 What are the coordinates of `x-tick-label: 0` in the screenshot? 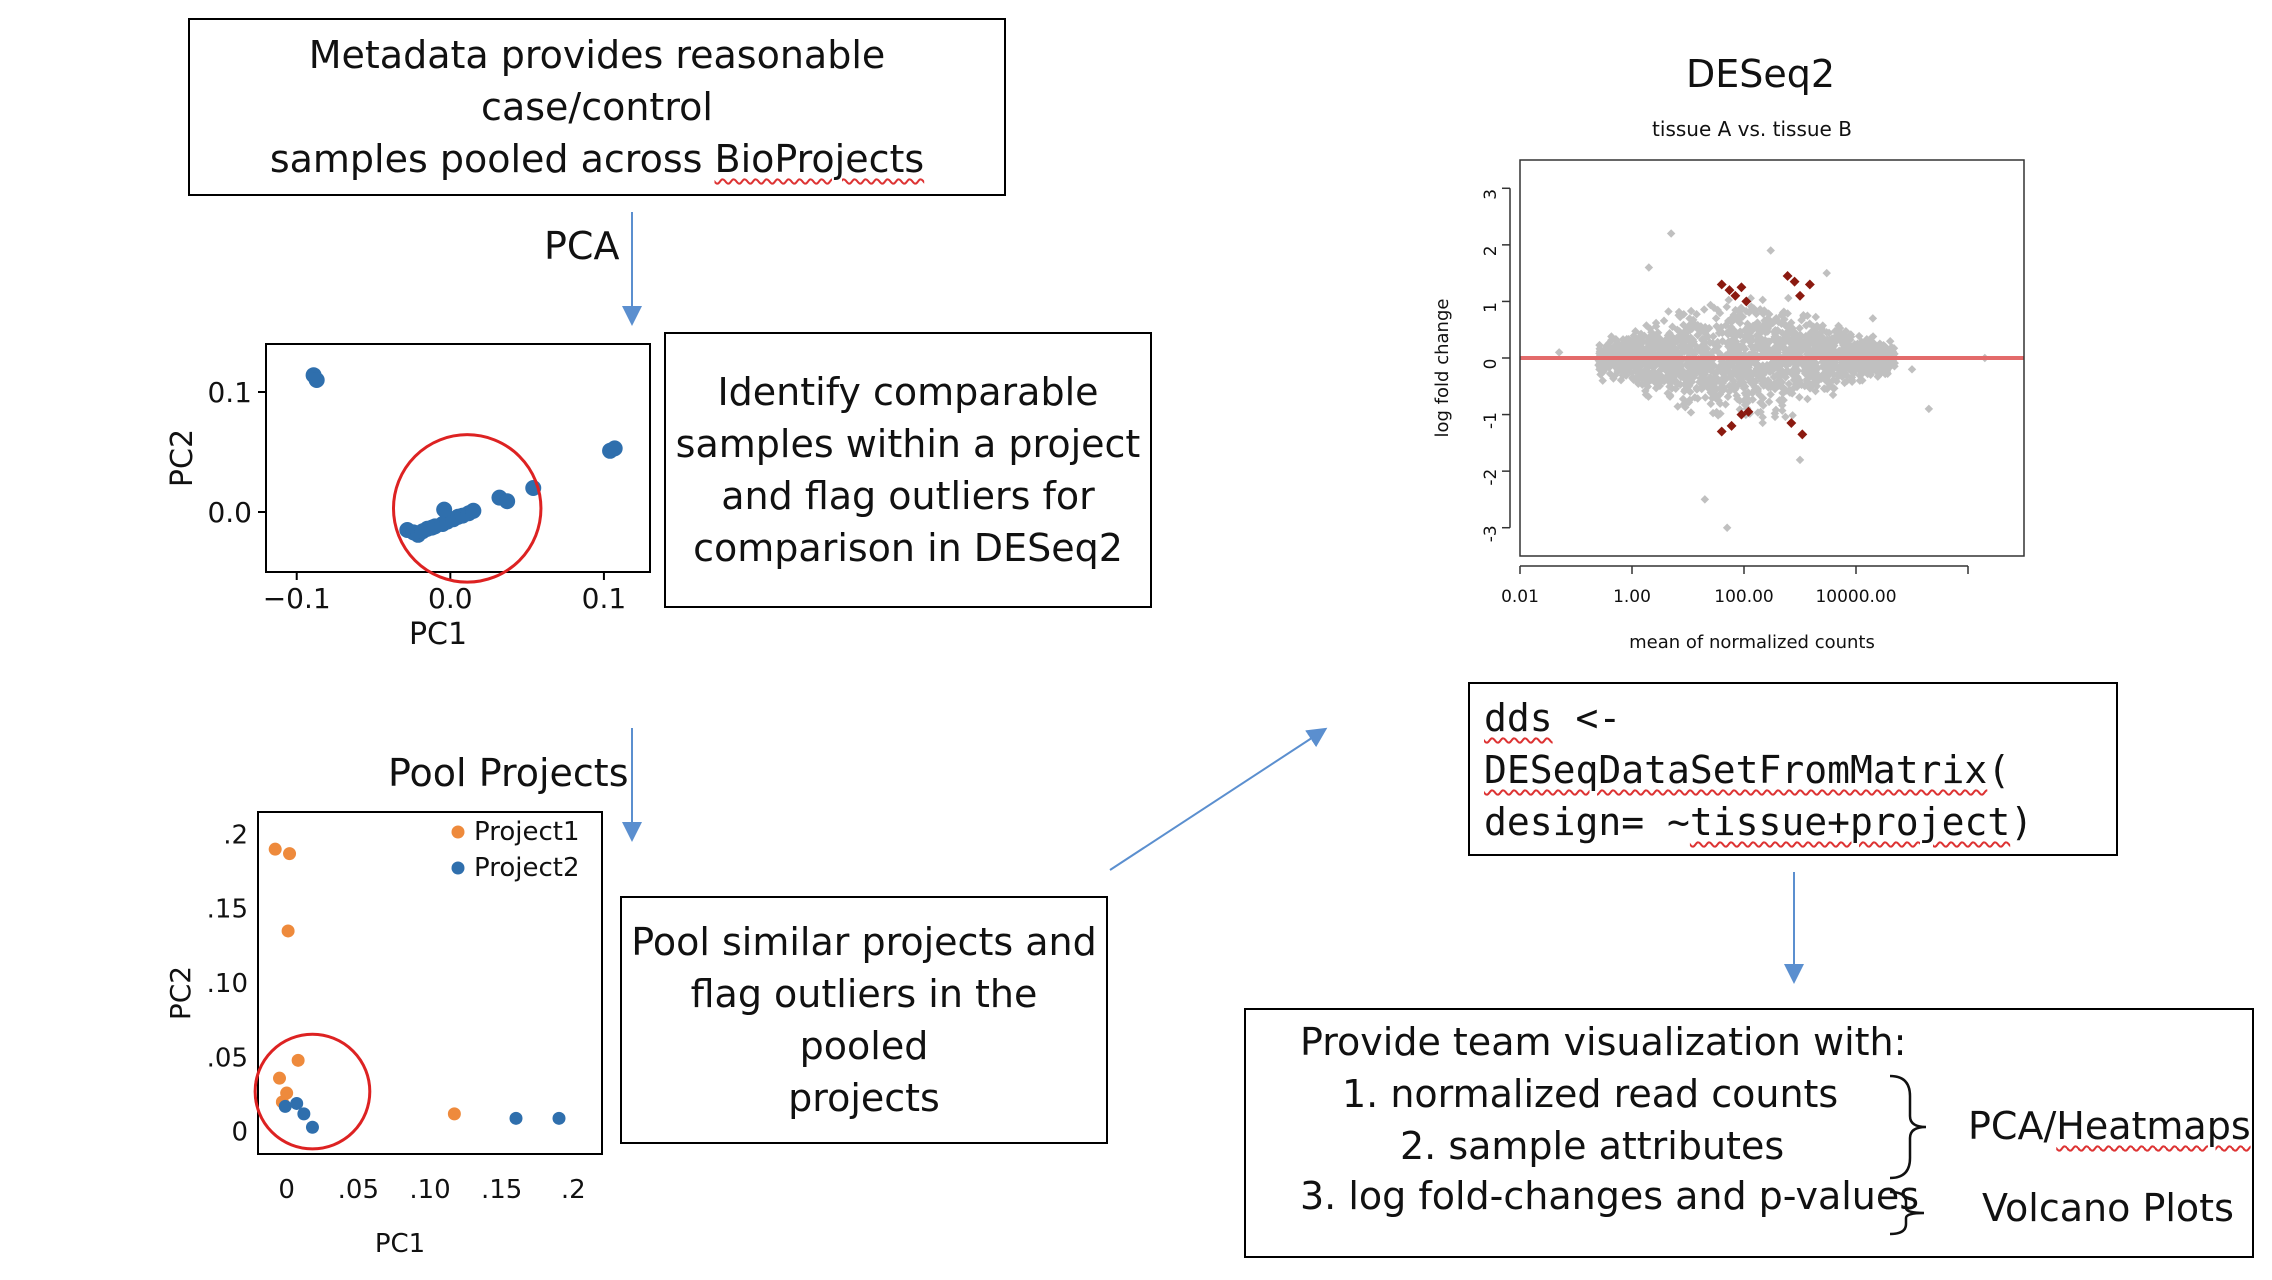 It's located at (286, 1190).